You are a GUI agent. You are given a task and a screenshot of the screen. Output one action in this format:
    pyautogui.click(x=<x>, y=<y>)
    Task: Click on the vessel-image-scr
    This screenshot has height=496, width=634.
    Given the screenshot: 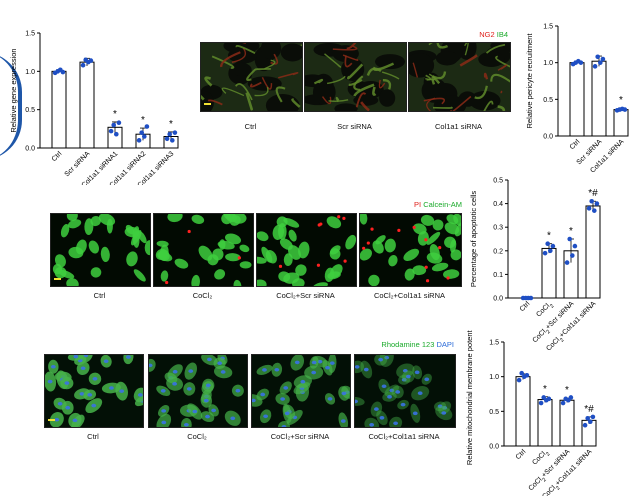 What is the action you would take?
    pyautogui.click(x=355, y=77)
    